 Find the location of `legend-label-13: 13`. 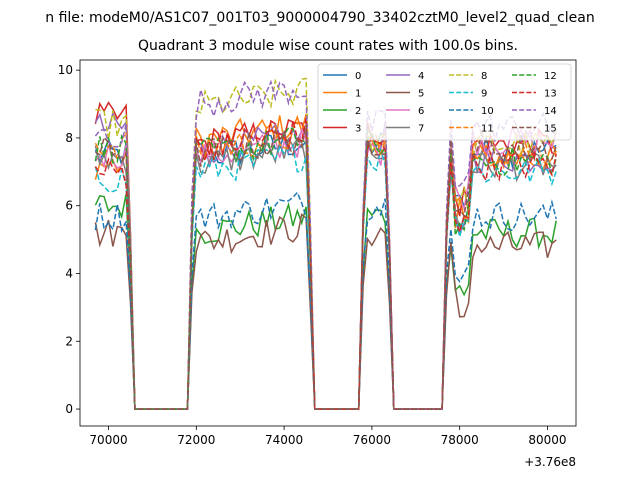

legend-label-13: 13 is located at coordinates (550, 94).